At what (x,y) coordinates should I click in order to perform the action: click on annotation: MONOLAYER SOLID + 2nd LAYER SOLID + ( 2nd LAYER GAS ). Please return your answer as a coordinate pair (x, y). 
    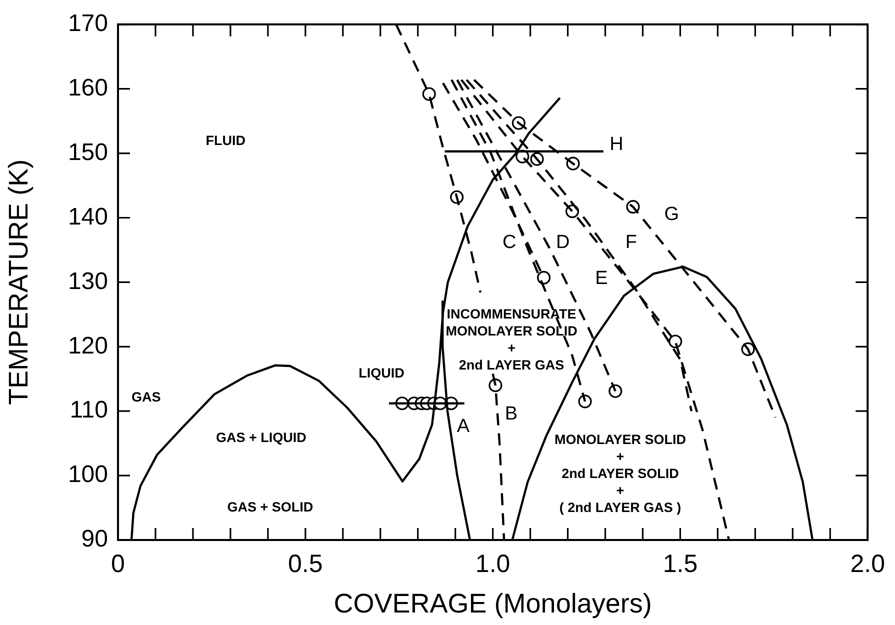
    Looking at the image, I should click on (620, 473).